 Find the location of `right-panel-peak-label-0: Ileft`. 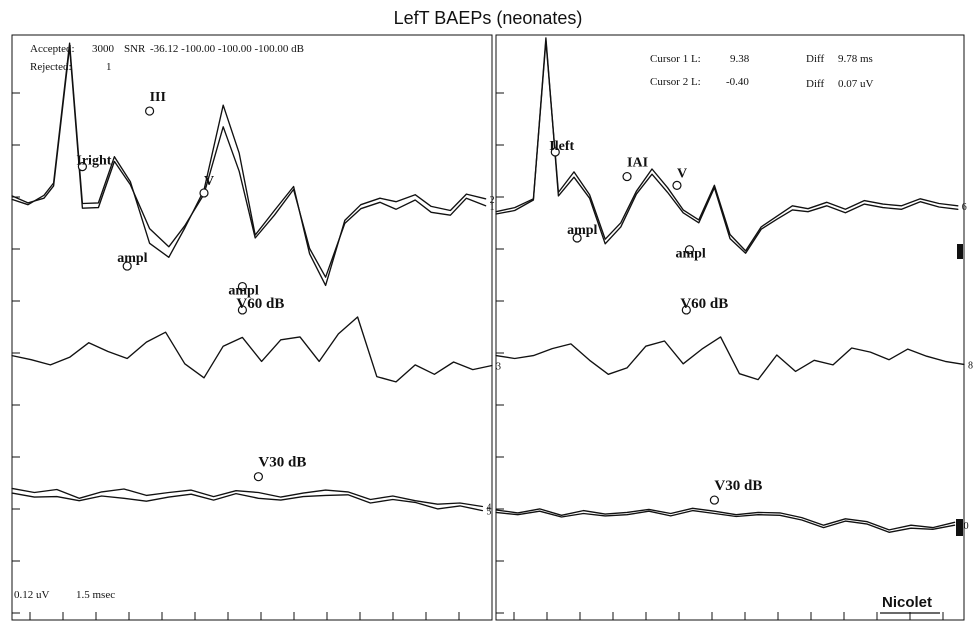

right-panel-peak-label-0: Ileft is located at coordinates (561, 146).